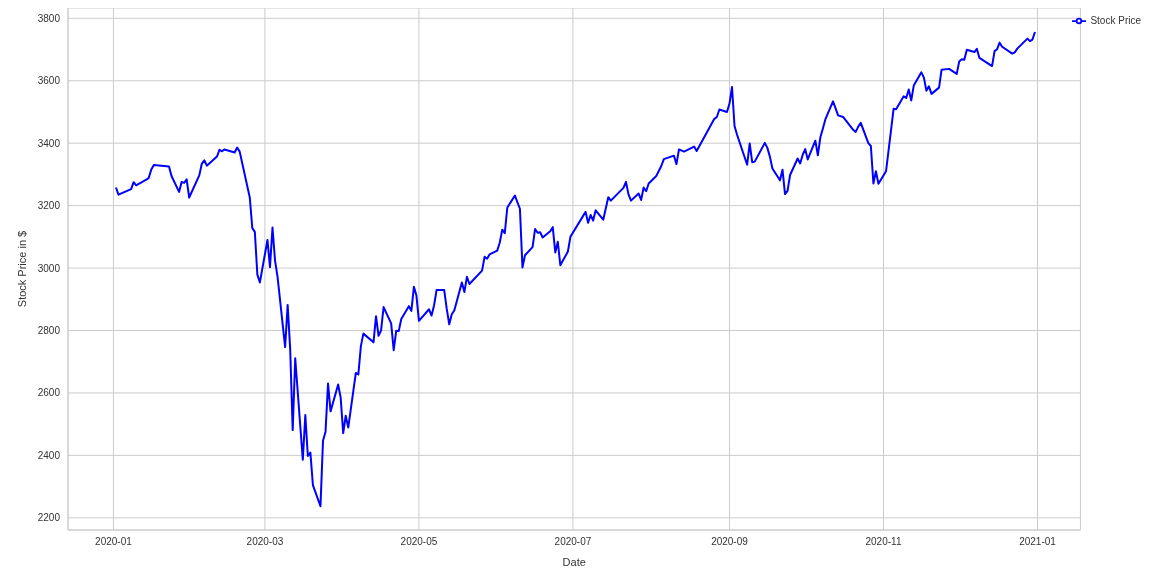  I want to click on x-tick-label: 2021-01, so click(1038, 542).